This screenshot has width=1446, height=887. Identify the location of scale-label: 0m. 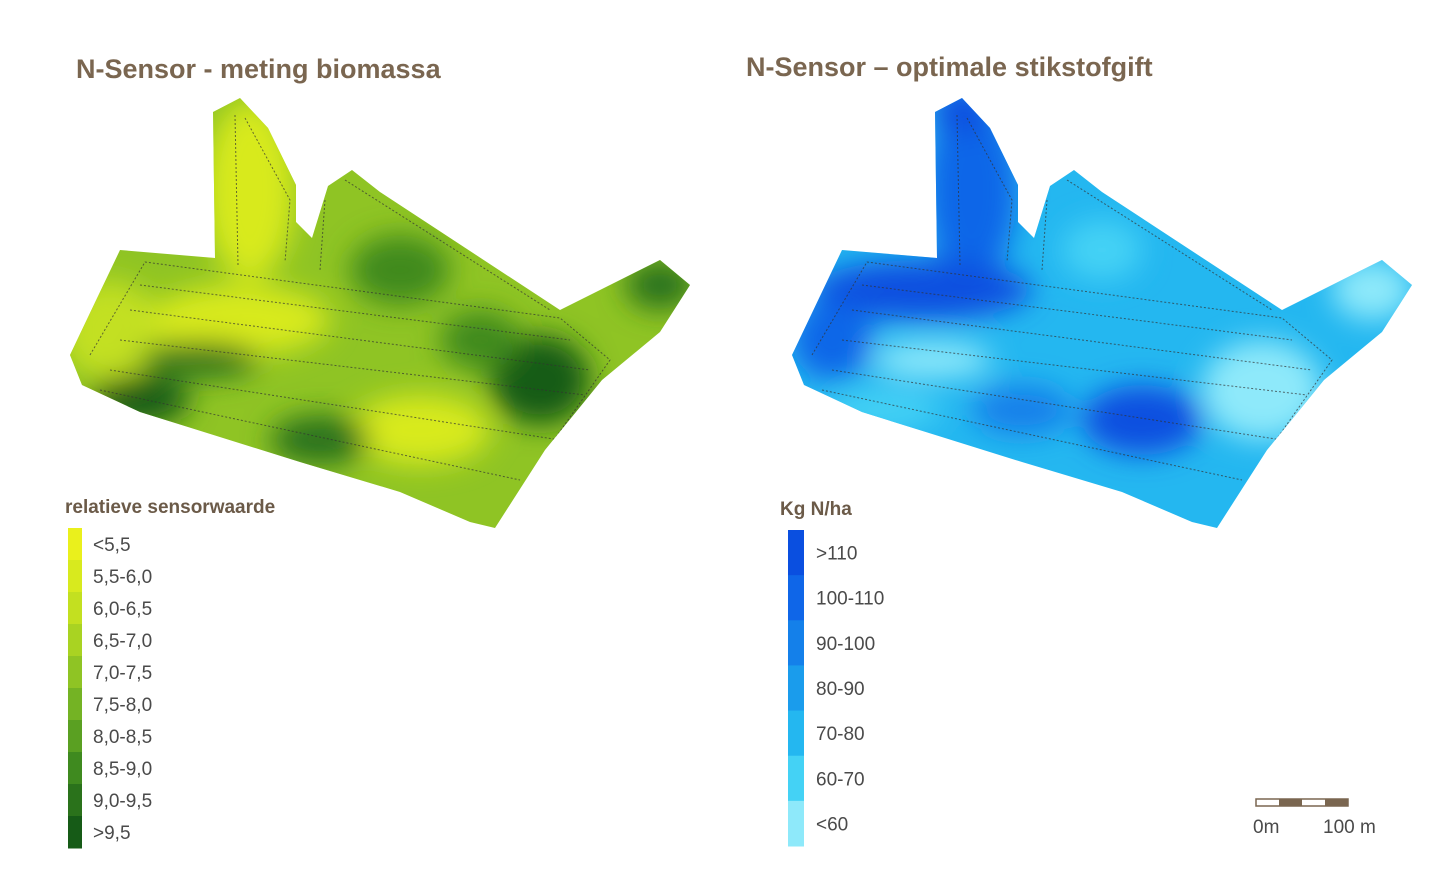
(1266, 827).